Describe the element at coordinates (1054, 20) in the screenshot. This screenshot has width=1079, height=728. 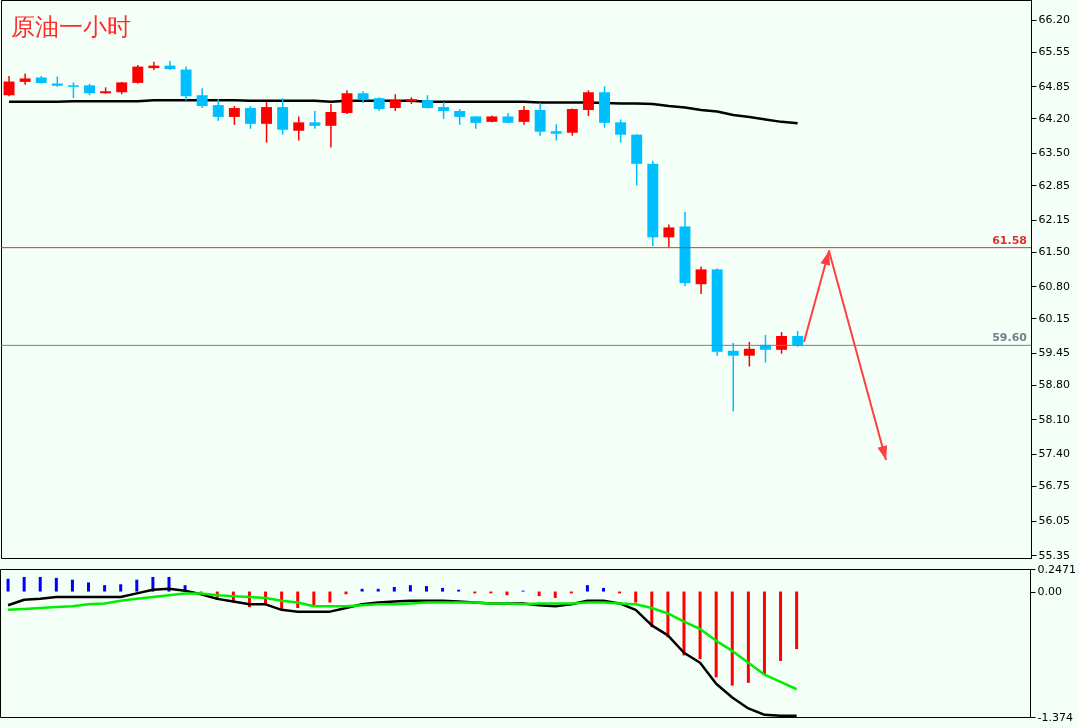
I see `y-tick-label: 66.20` at that location.